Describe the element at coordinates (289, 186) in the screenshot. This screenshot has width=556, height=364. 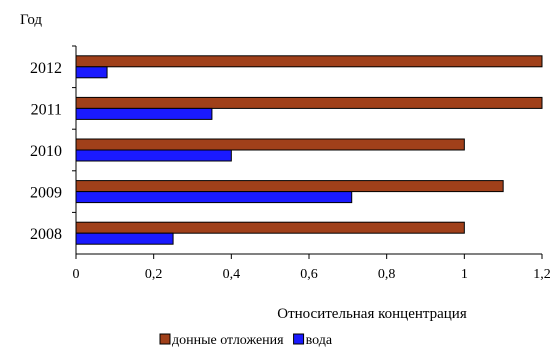
I see `bar-sediment-2009` at that location.